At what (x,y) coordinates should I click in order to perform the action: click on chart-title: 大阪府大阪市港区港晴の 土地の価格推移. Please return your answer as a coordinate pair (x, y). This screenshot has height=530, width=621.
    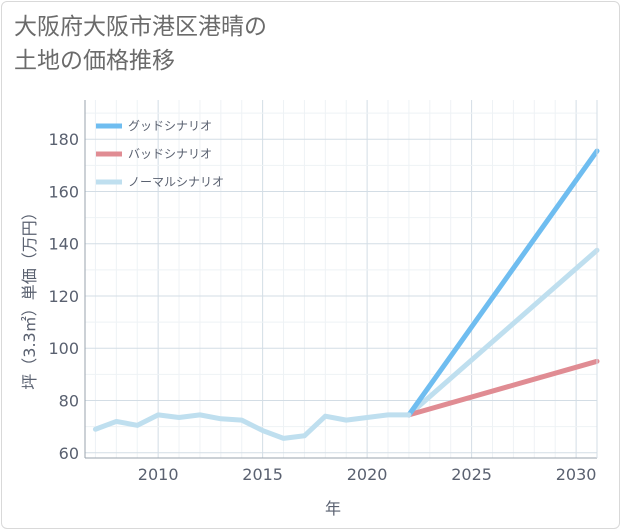
    Looking at the image, I should click on (140, 44).